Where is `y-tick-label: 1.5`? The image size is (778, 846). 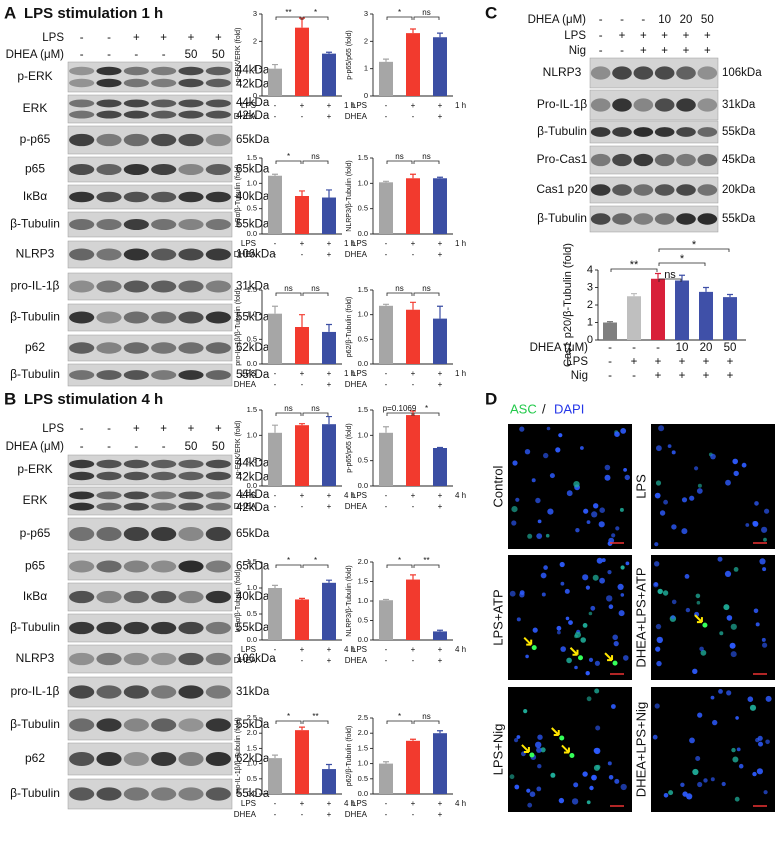 y-tick-label: 1.5 is located at coordinates (252, 561).